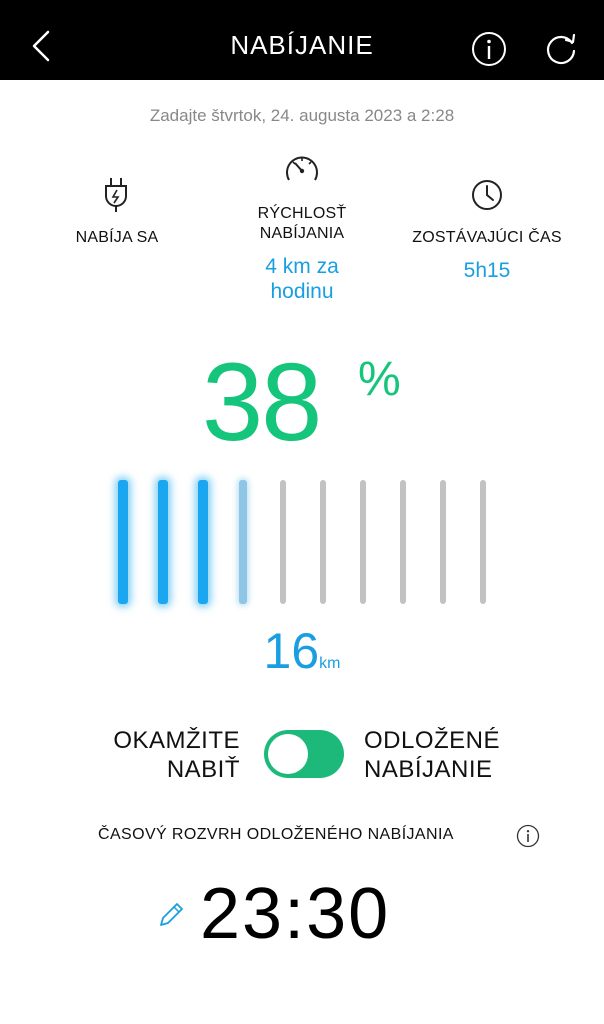  I want to click on stat-remaining-time: ZOSTÁVAJÚCI ČAS 5h15, so click(487, 255).